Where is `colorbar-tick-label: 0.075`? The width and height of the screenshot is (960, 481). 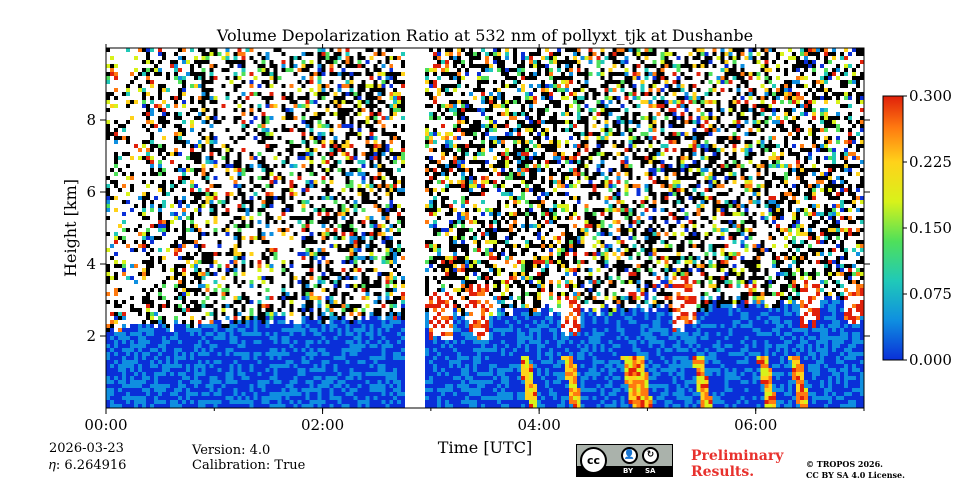 colorbar-tick-label: 0.075 is located at coordinates (930, 294).